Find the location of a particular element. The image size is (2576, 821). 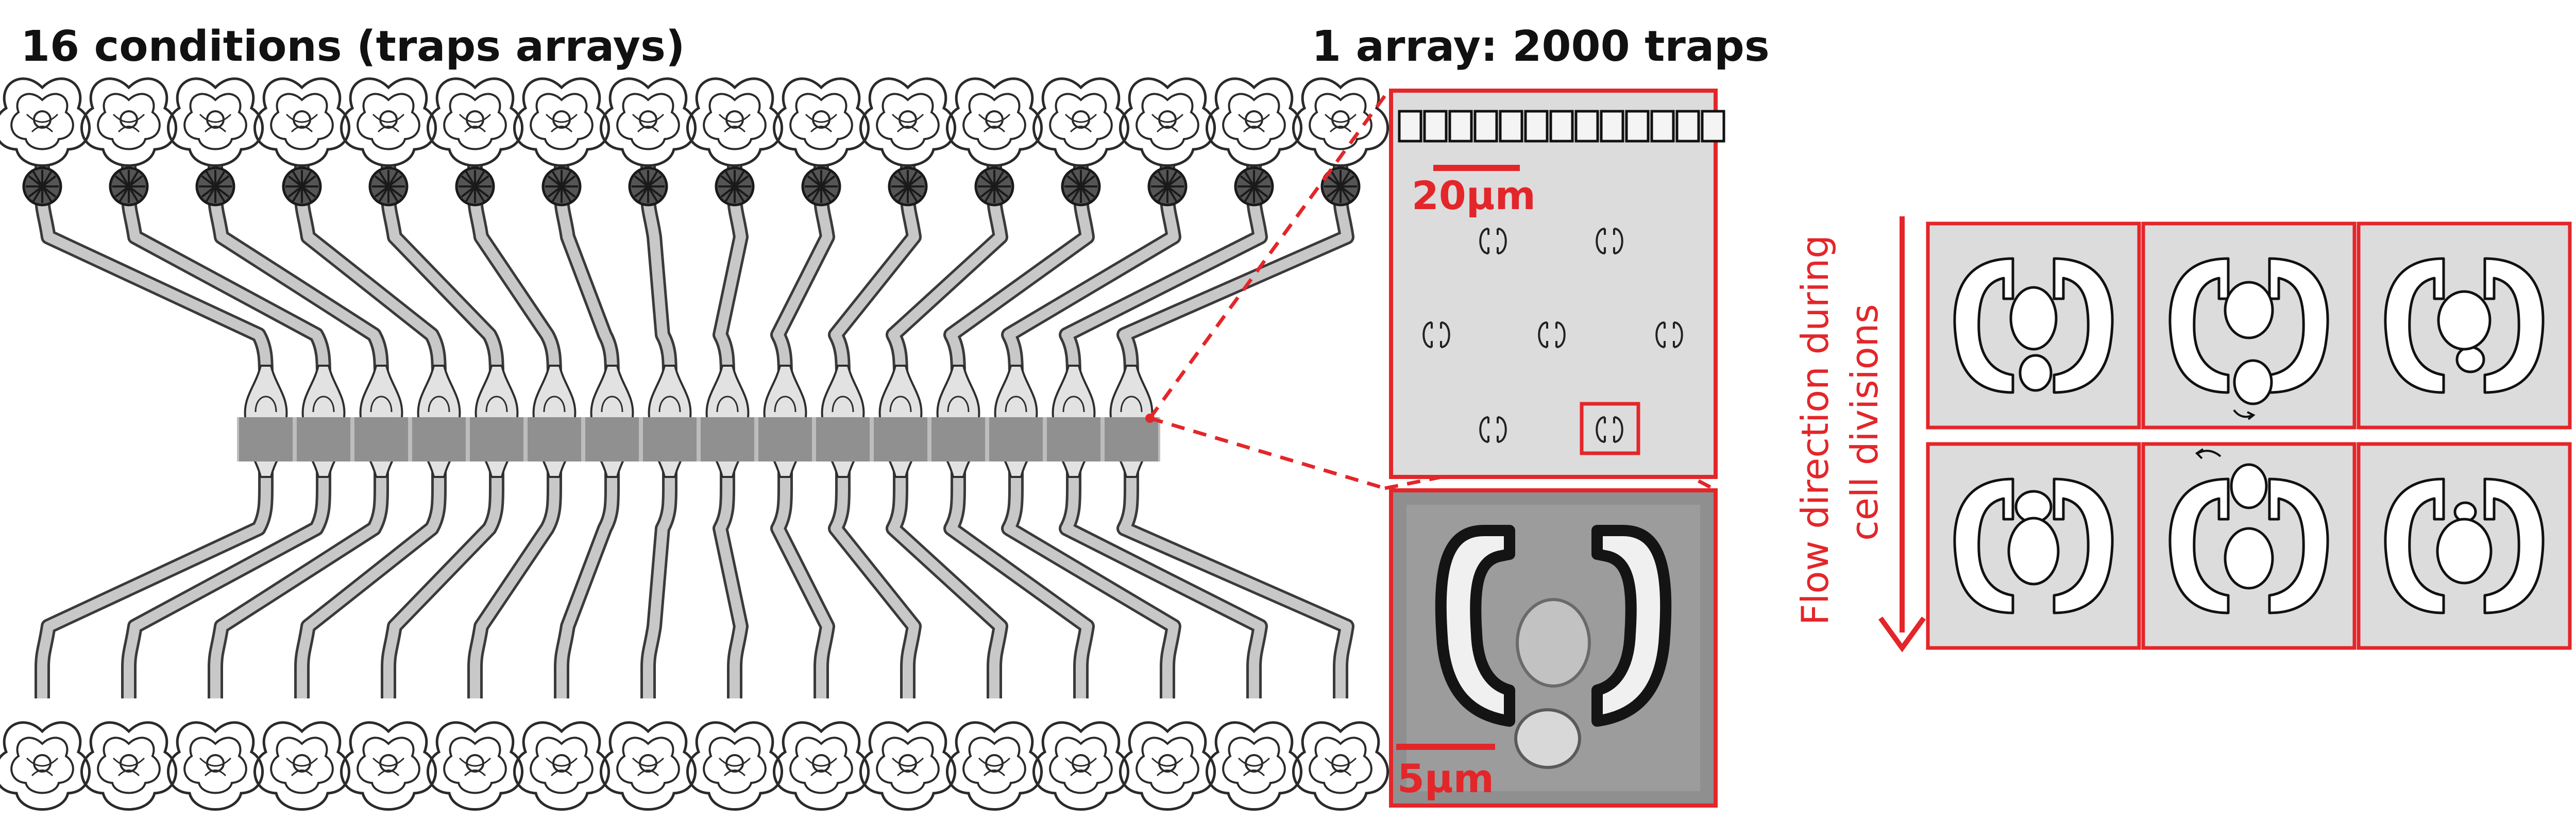

division-sequence-grid is located at coordinates (2249, 435).